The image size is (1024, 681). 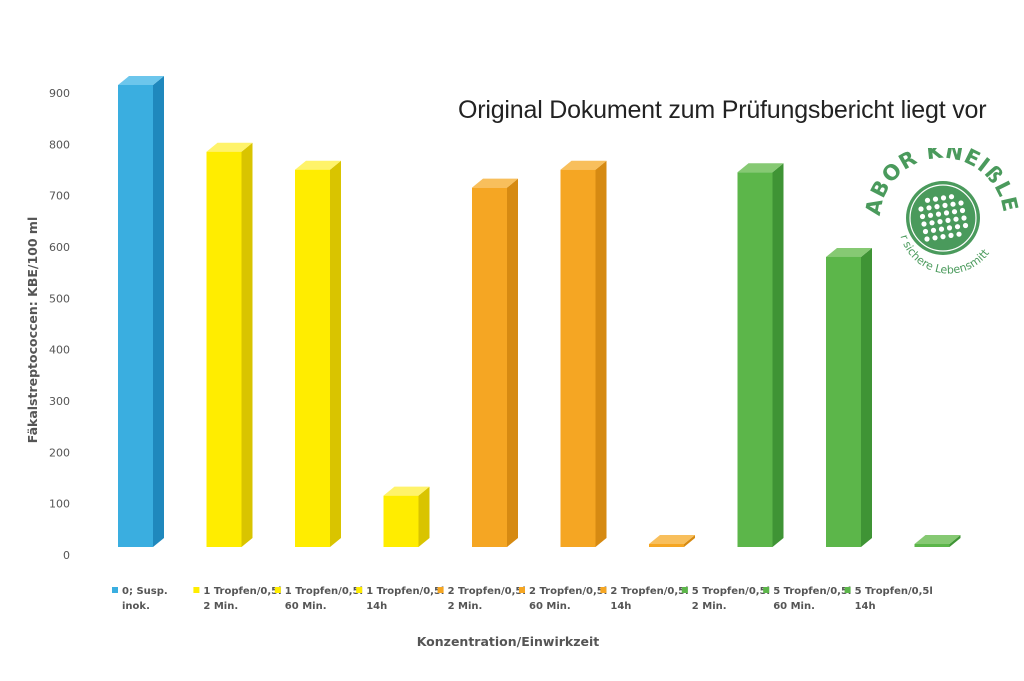 What do you see at coordinates (59, 350) in the screenshot?
I see `y-tick-label: 400` at bounding box center [59, 350].